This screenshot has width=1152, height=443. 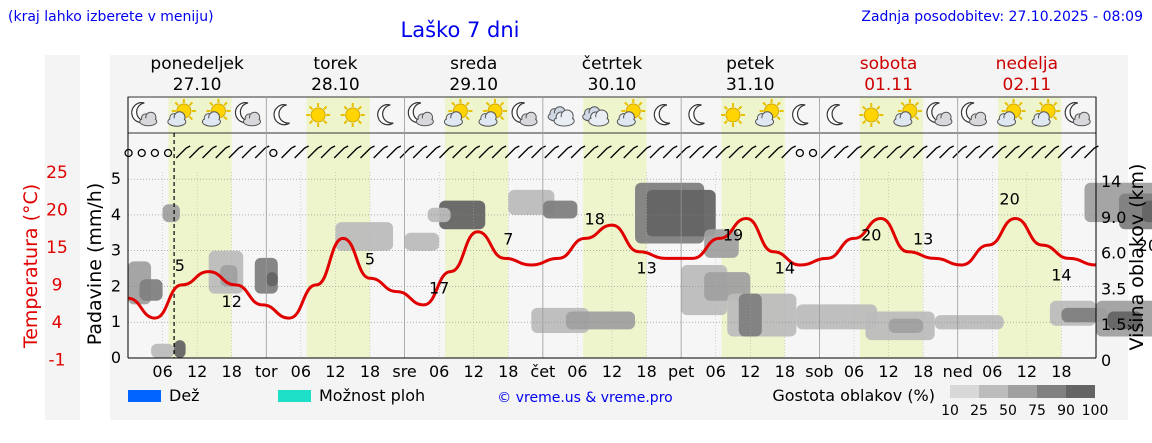 I want to click on hour-tick: pet, so click(x=681, y=371).